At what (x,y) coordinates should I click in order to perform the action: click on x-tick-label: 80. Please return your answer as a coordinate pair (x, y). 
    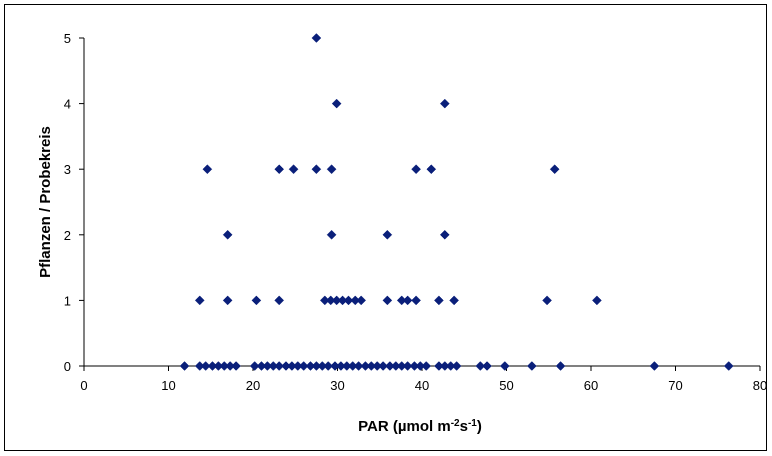
    Looking at the image, I should click on (760, 385).